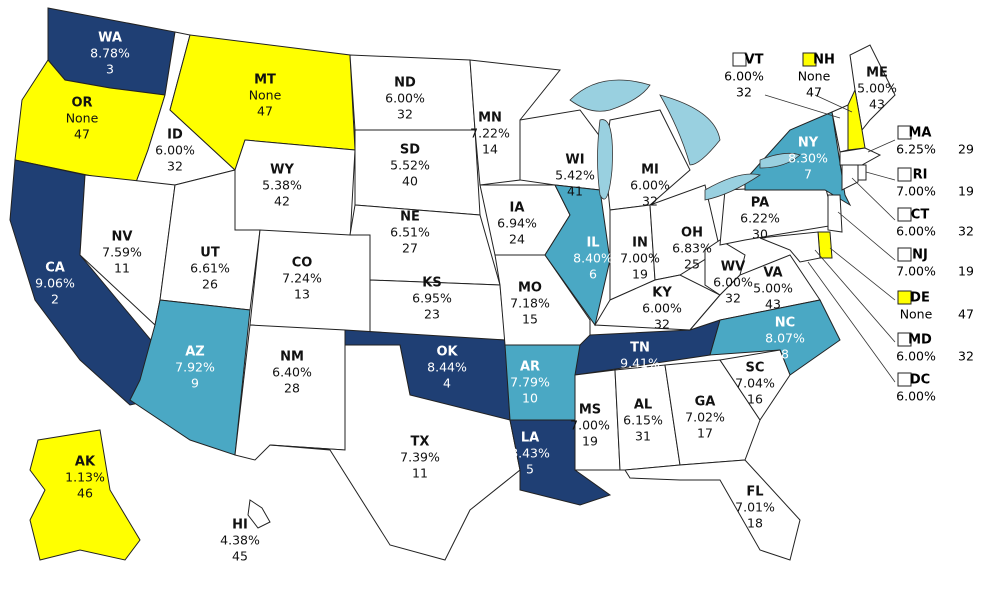  What do you see at coordinates (760, 203) in the screenshot?
I see `state-abbr: PA` at bounding box center [760, 203].